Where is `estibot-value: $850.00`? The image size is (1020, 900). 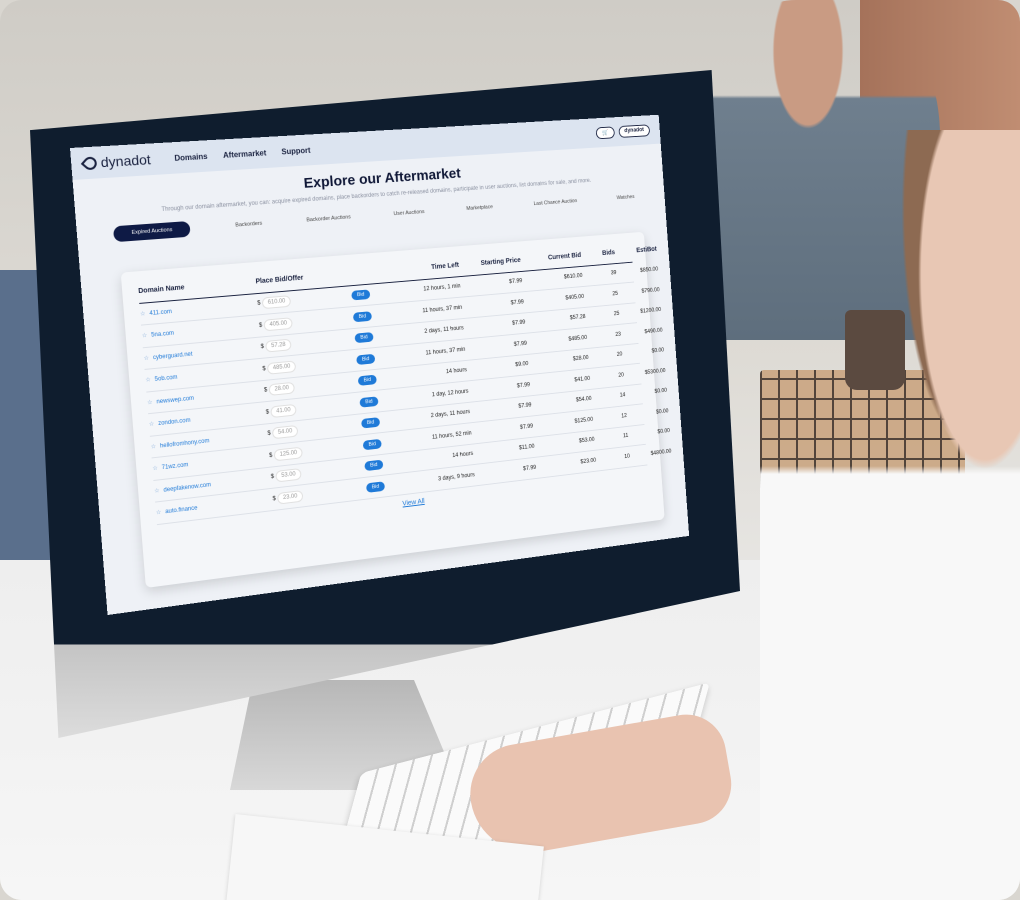 estibot-value: $850.00 is located at coordinates (649, 270).